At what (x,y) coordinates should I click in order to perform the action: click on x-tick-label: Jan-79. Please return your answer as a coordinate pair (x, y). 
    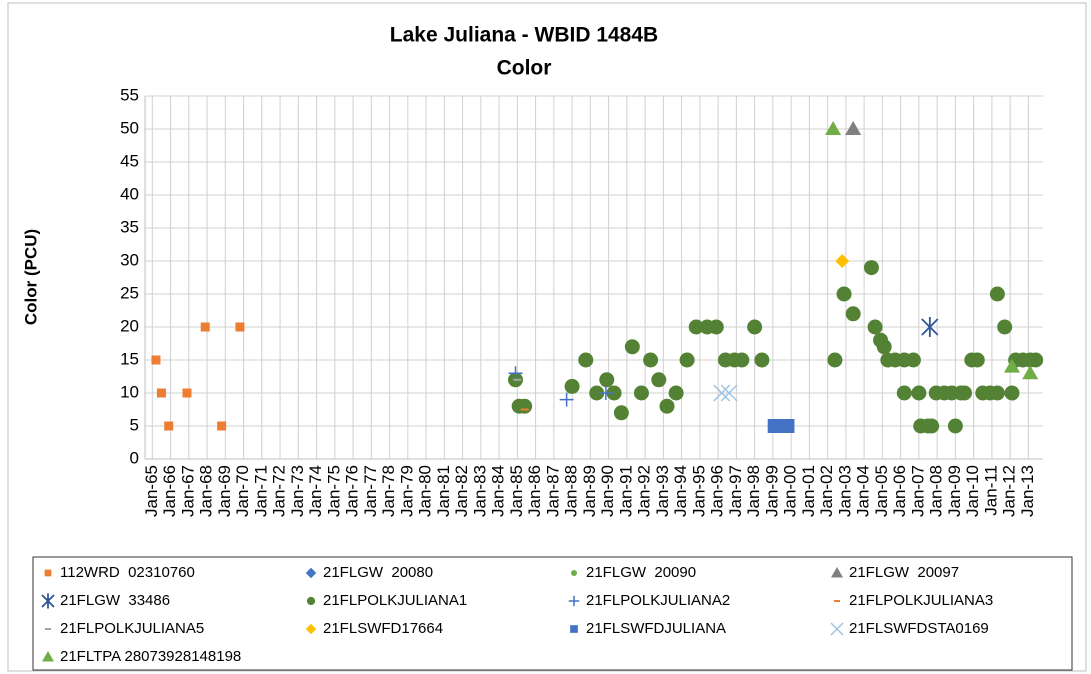
    Looking at the image, I should click on (406, 491).